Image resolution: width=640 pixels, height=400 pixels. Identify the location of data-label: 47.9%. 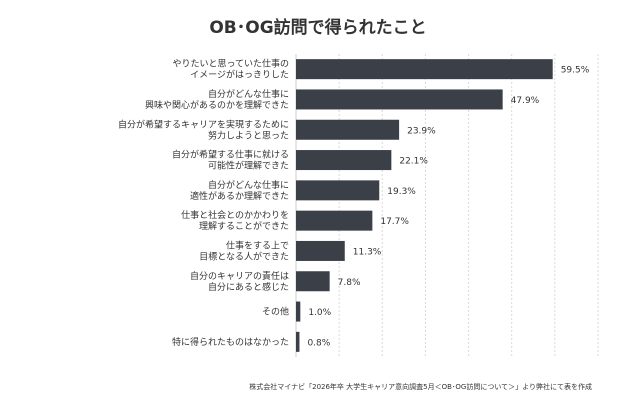
(525, 101).